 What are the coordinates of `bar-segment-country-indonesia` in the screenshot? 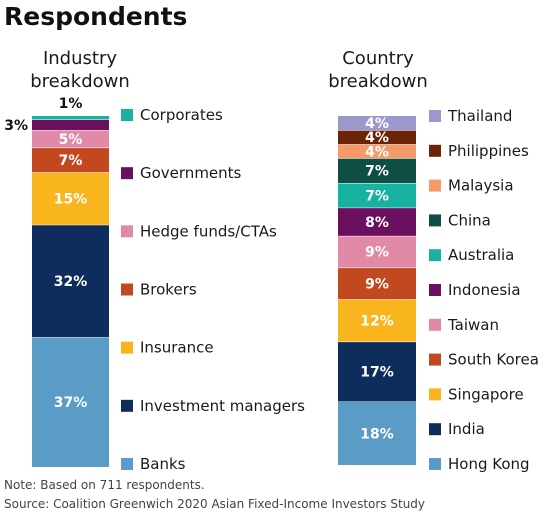 It's located at (377, 221).